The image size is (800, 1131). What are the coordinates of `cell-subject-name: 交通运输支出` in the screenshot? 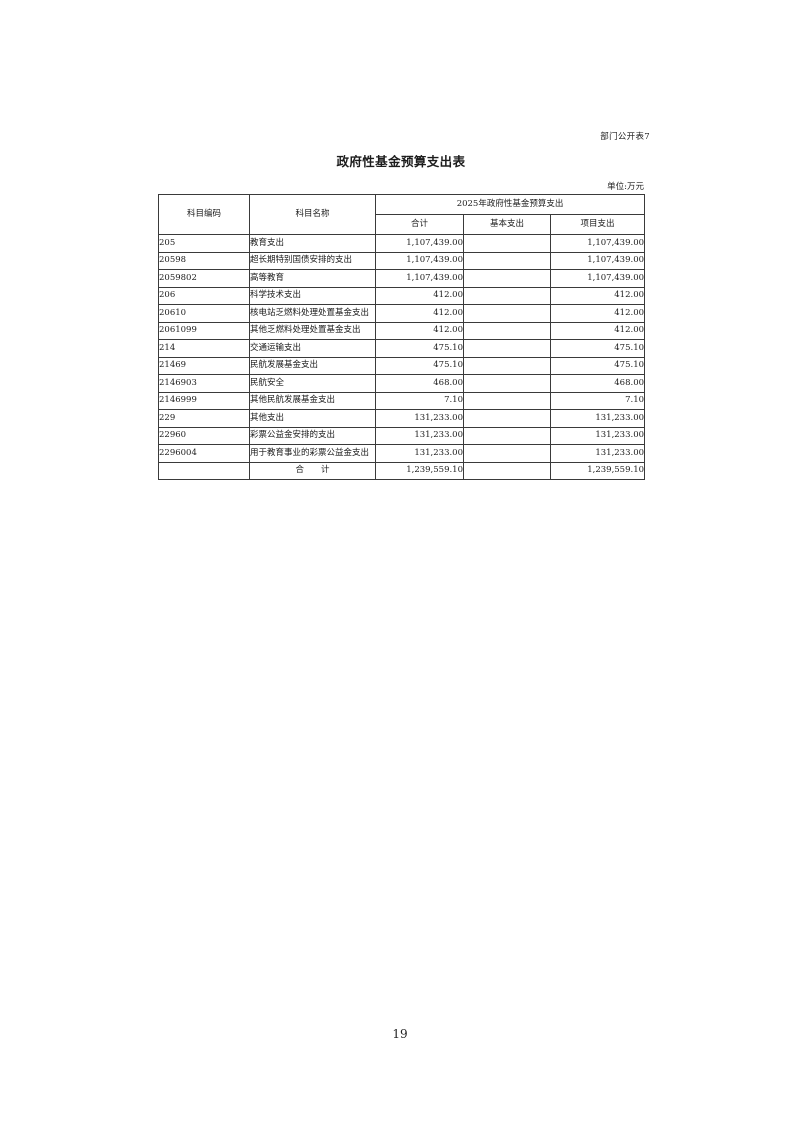 It's located at (312, 348).